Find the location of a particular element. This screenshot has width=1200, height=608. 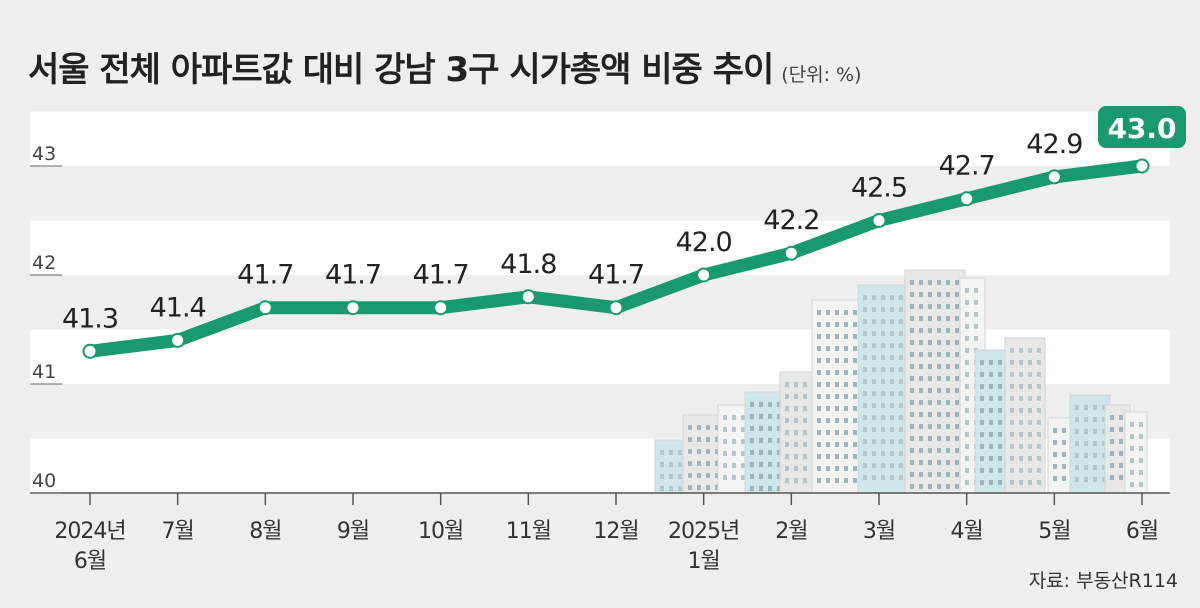

unit-label: (단위: %) is located at coordinates (821, 75).